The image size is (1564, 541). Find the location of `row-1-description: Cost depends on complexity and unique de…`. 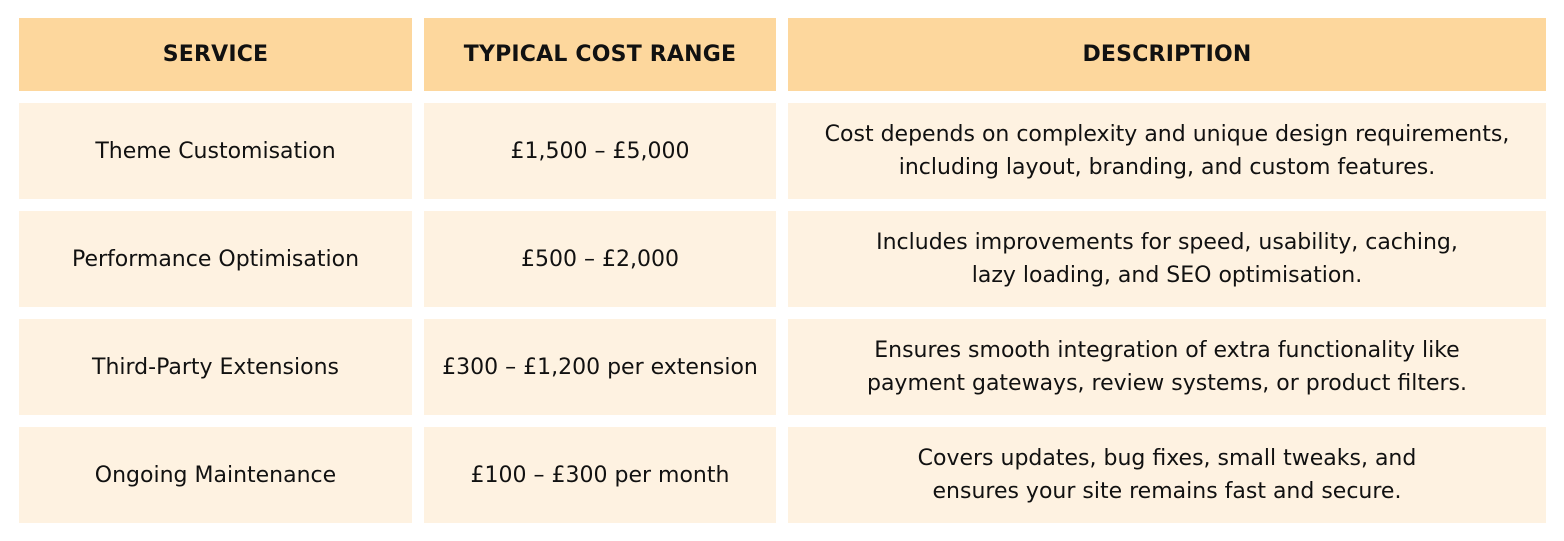

row-1-description: Cost depends on complexity and unique de… is located at coordinates (1167, 151).